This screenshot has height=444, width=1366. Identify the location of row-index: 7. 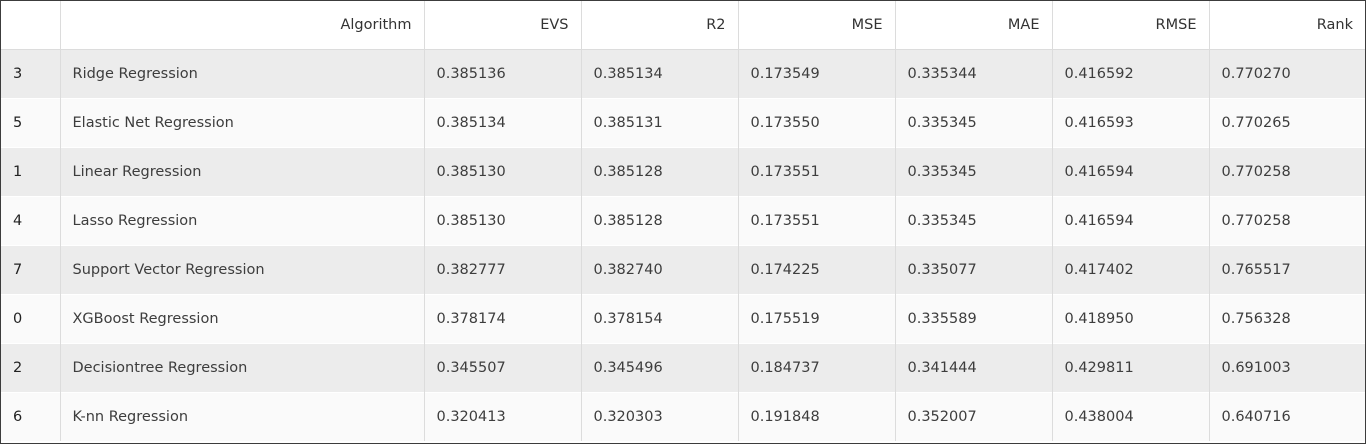
(30, 269).